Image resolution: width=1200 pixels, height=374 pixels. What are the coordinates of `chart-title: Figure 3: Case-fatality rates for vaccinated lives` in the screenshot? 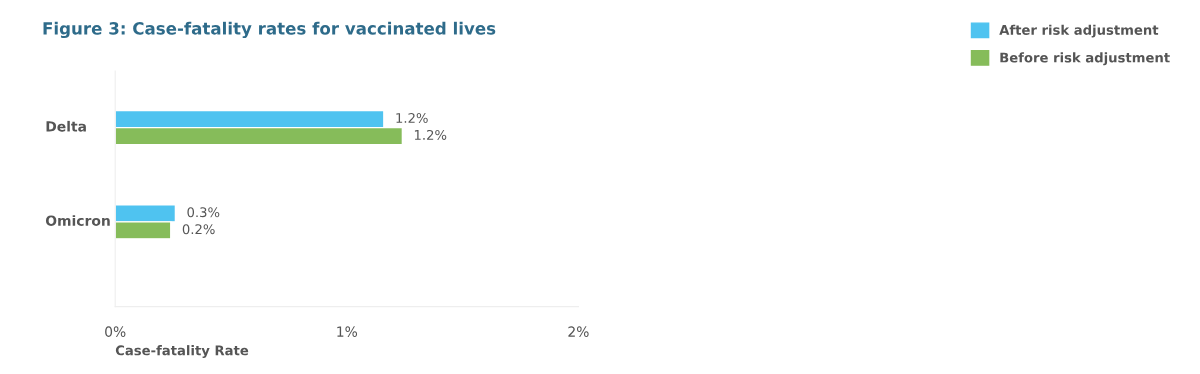 It's located at (269, 30).